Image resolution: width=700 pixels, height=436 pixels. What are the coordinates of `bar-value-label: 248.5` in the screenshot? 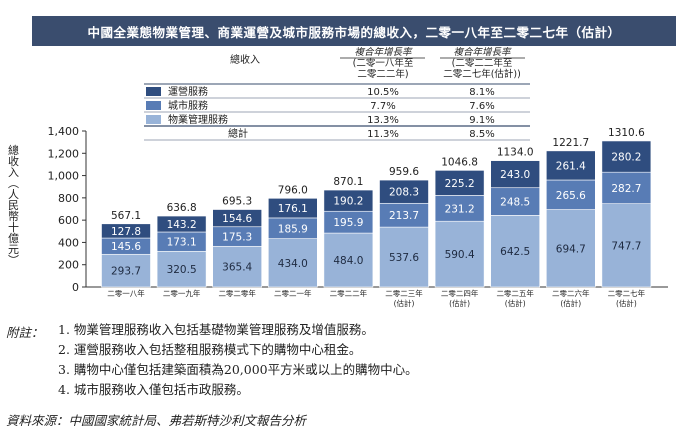 It's located at (515, 203).